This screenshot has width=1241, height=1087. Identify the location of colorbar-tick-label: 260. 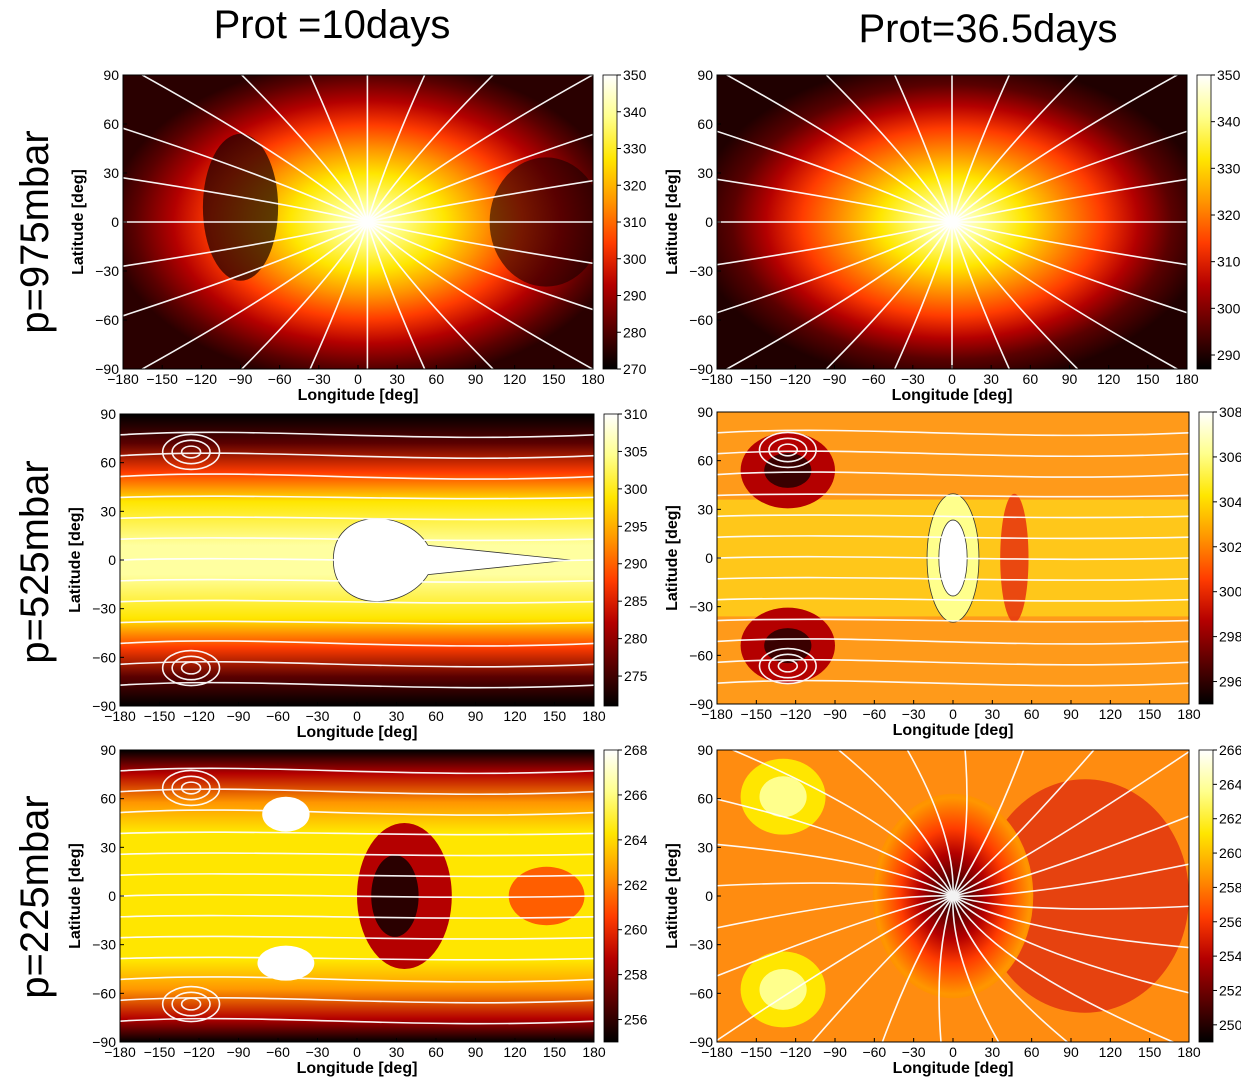
(636, 930).